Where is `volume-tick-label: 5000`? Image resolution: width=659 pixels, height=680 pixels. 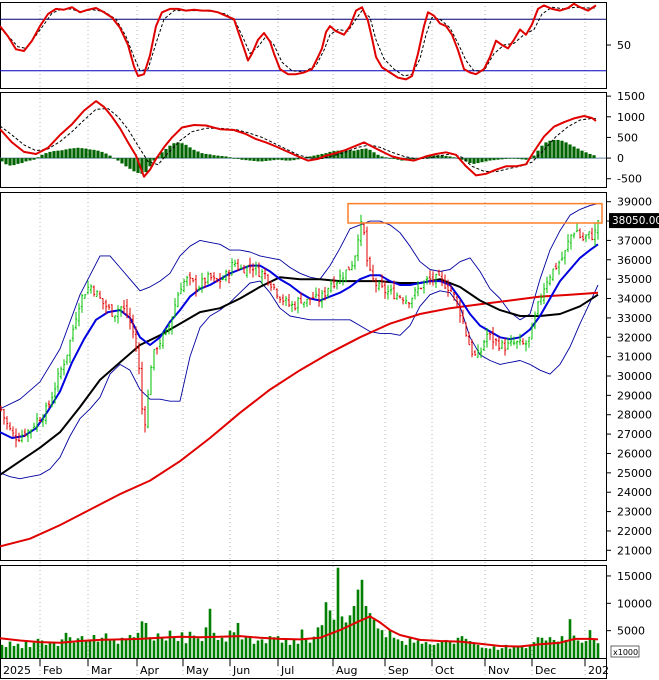 volume-tick-label: 5000 is located at coordinates (631, 631).